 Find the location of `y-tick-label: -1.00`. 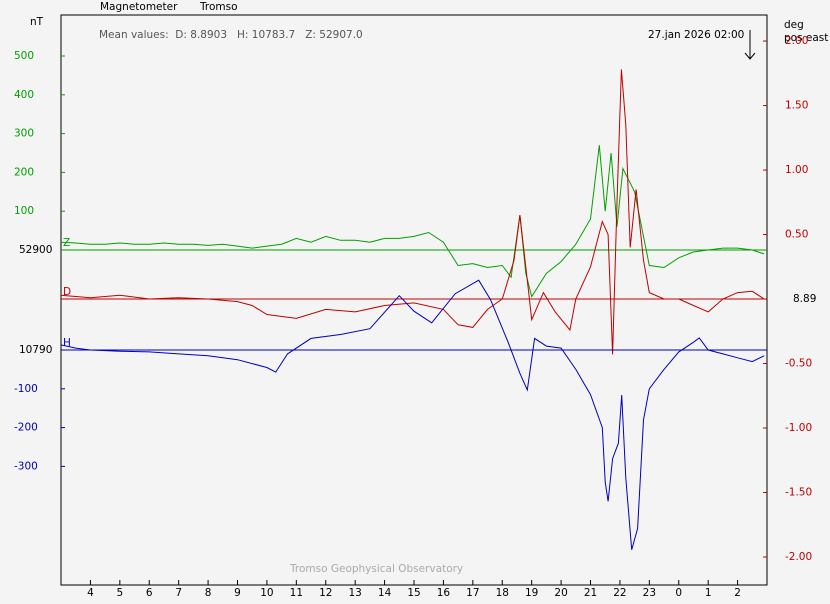

y-tick-label: -1.00 is located at coordinates (798, 428).